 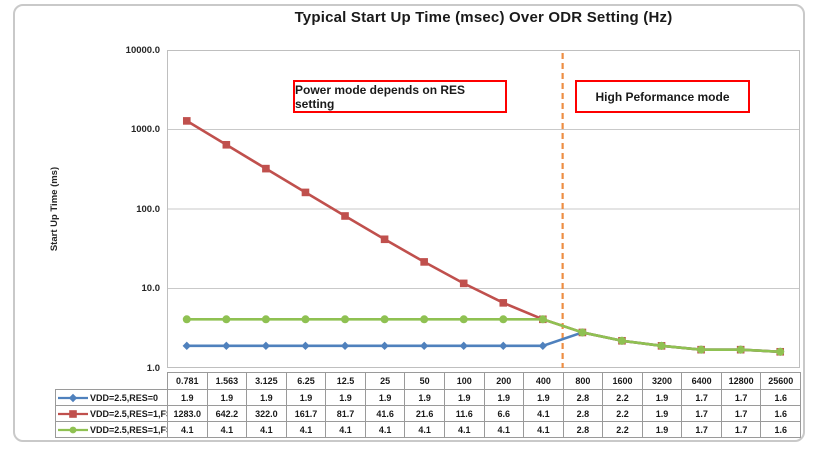 What do you see at coordinates (780, 381) in the screenshot?
I see `odr-column-header: 25600` at bounding box center [780, 381].